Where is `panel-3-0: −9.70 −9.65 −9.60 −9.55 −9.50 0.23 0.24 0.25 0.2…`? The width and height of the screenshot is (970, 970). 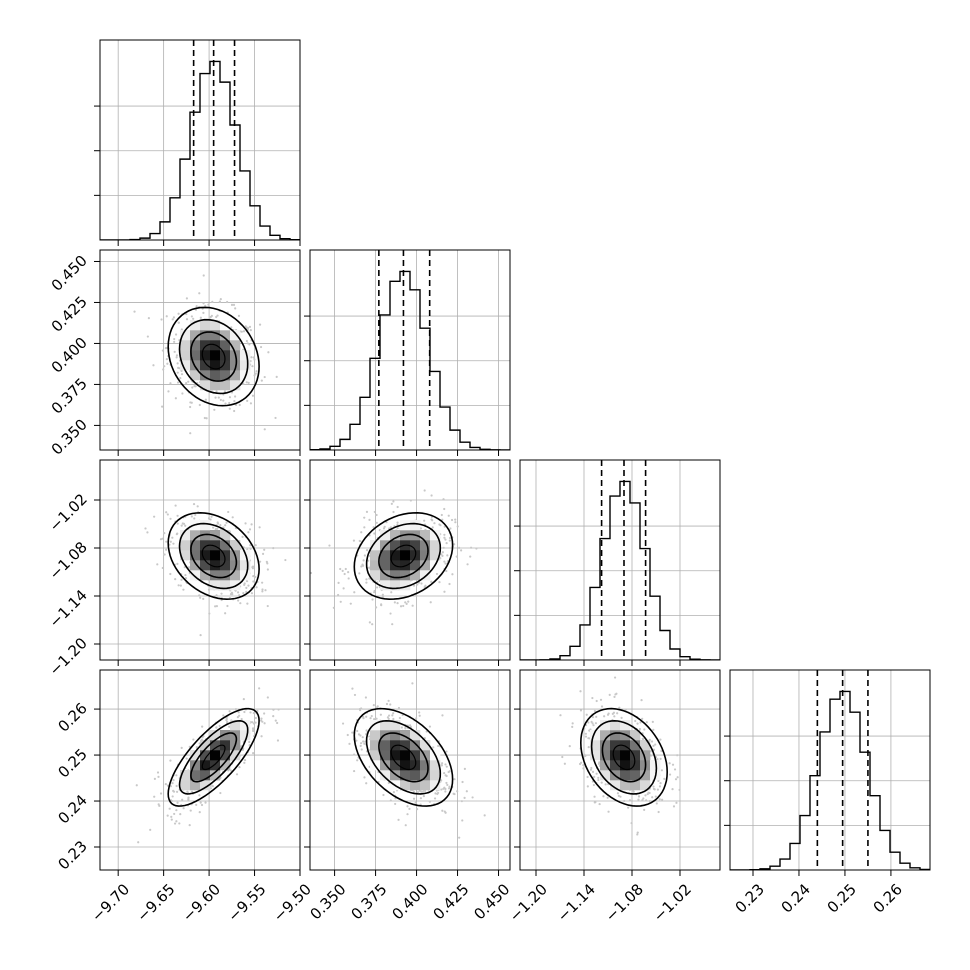
panel-3-0: −9.70 −9.65 −9.60 −9.55 −9.50 0.23 0.24 0.25 0.2… is located at coordinates (184, 797).